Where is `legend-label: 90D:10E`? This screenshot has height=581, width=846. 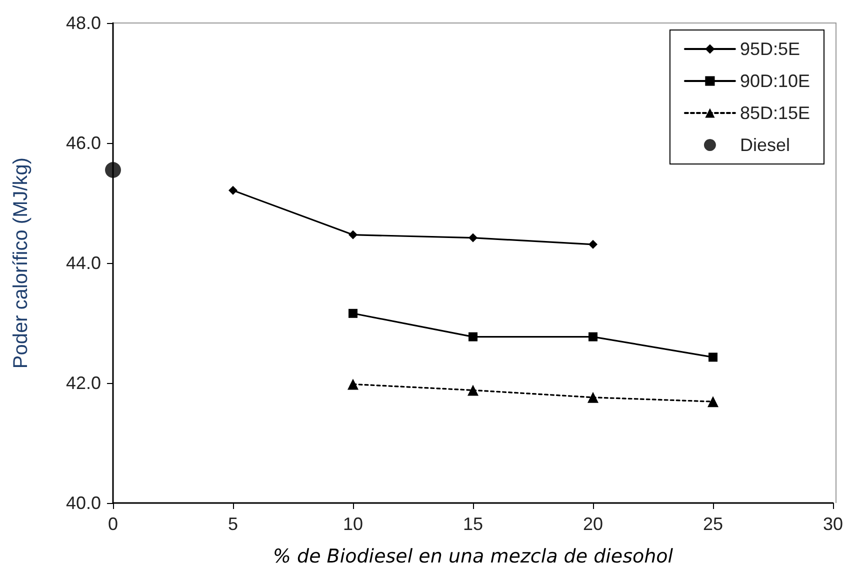 legend-label: 90D:10E is located at coordinates (775, 81).